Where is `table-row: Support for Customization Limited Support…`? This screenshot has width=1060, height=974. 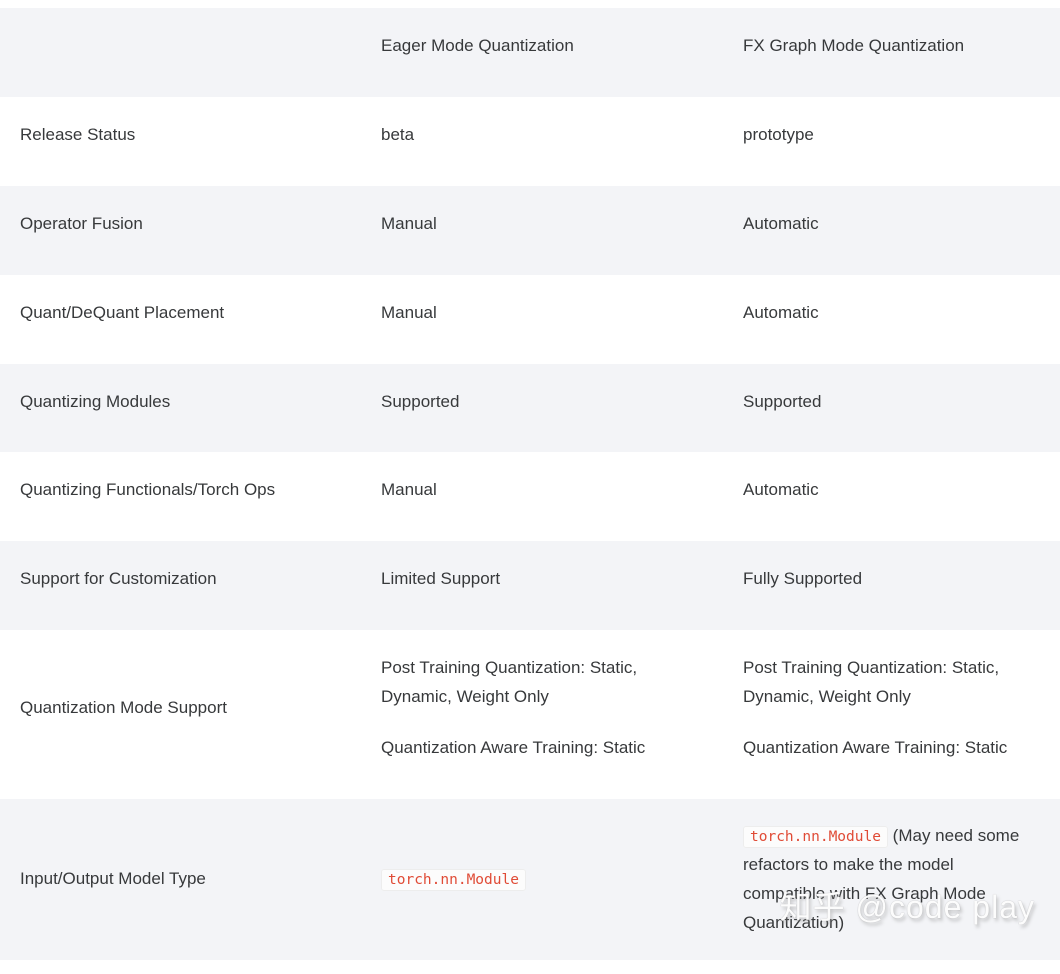 table-row: Support for Customization Limited Support… is located at coordinates (530, 586).